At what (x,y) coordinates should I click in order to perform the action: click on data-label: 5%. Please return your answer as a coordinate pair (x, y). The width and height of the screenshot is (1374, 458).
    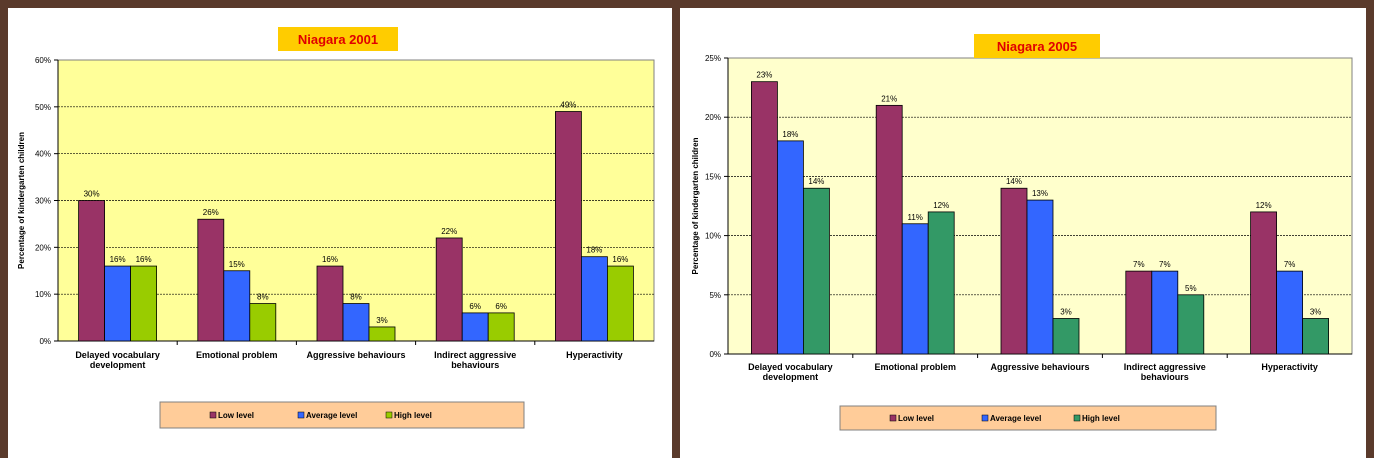
    Looking at the image, I should click on (1191, 288).